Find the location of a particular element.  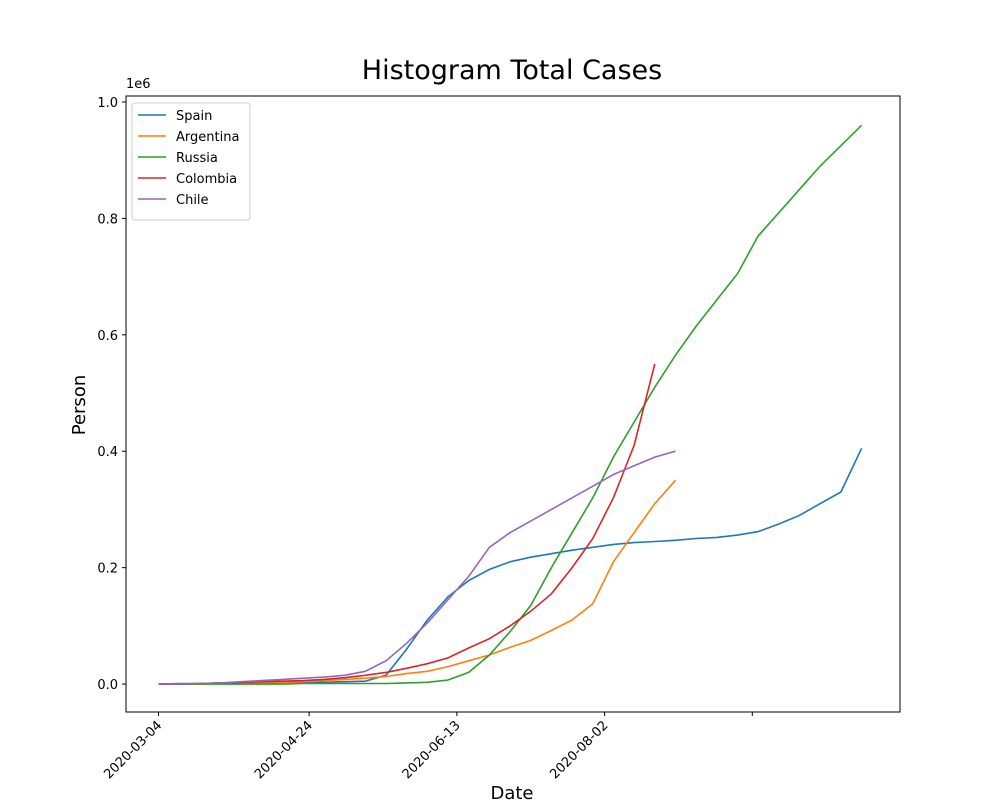

y-axis-label: Person is located at coordinates (79, 405).